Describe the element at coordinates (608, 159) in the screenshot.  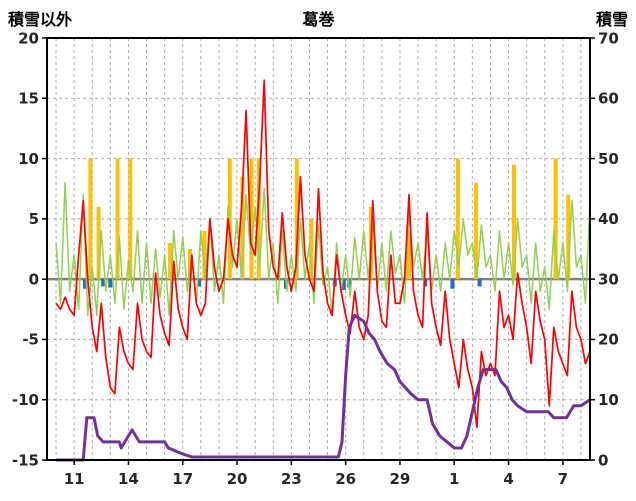
I see `right-axis-tick-label: 50` at that location.